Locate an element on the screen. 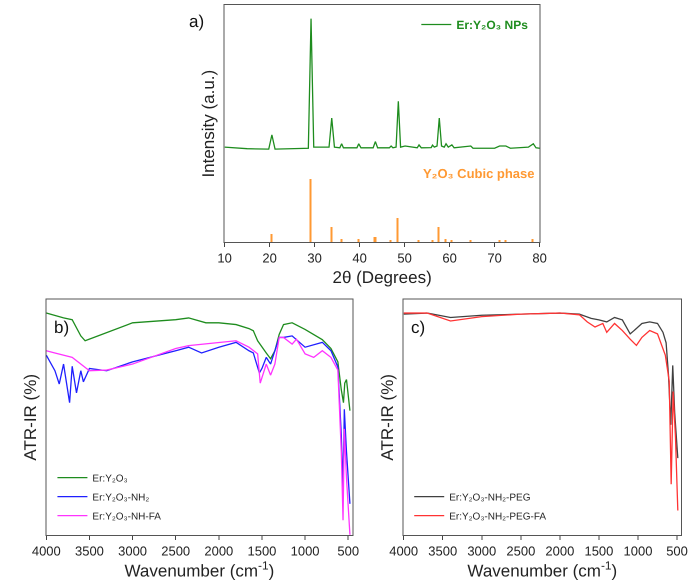 The height and width of the screenshot is (582, 694). chart-title: b) is located at coordinates (62, 327).